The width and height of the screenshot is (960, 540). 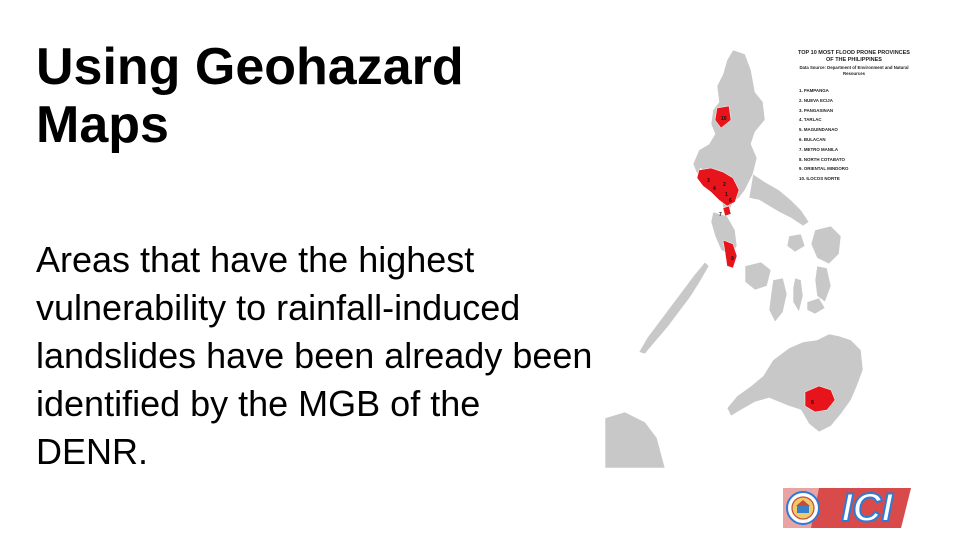 What do you see at coordinates (818, 130) in the screenshot?
I see `list-item: 5. MAGUINDANAO` at bounding box center [818, 130].